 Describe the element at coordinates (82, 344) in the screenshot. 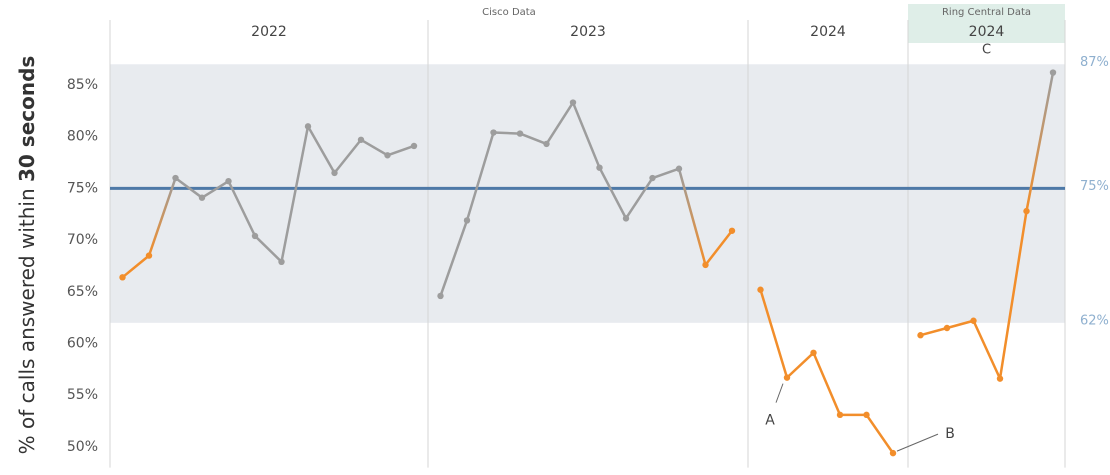

I see `y-tick-label: 60%` at that location.